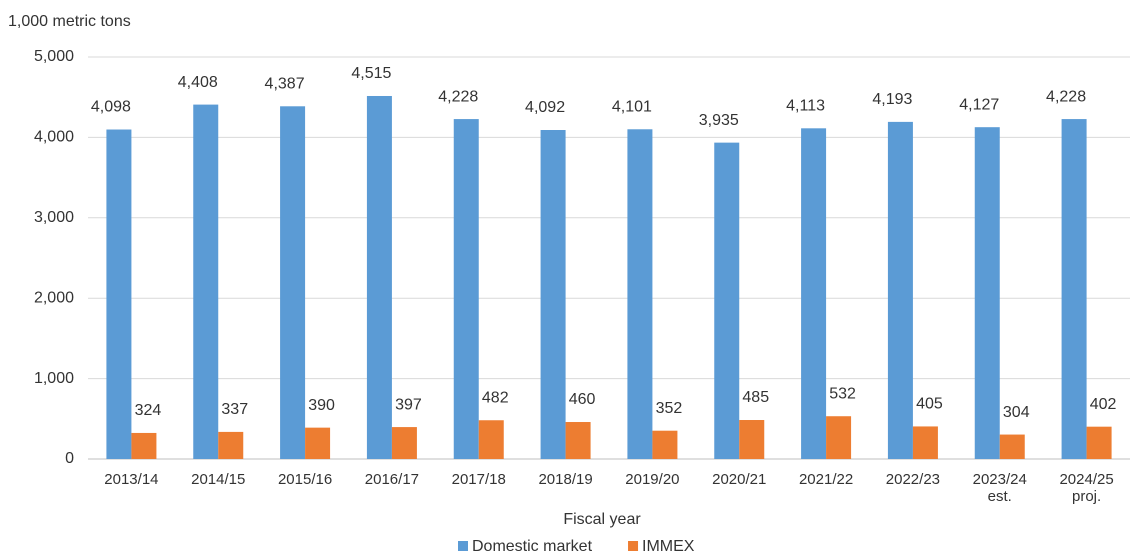 Image resolution: width=1137 pixels, height=557 pixels. Describe the element at coordinates (218, 479) in the screenshot. I see `x-tick-label: 2014/15` at that location.